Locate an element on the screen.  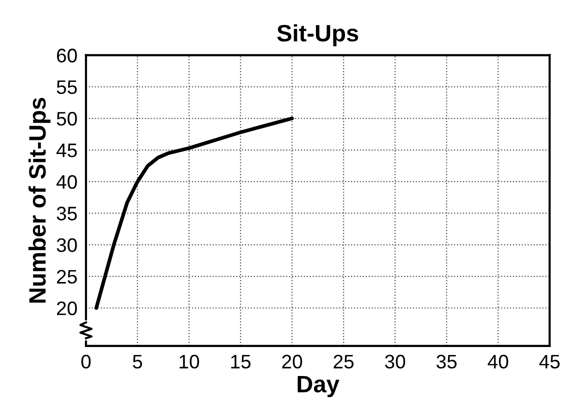
y-tick-label: 40 is located at coordinates (66, 182).